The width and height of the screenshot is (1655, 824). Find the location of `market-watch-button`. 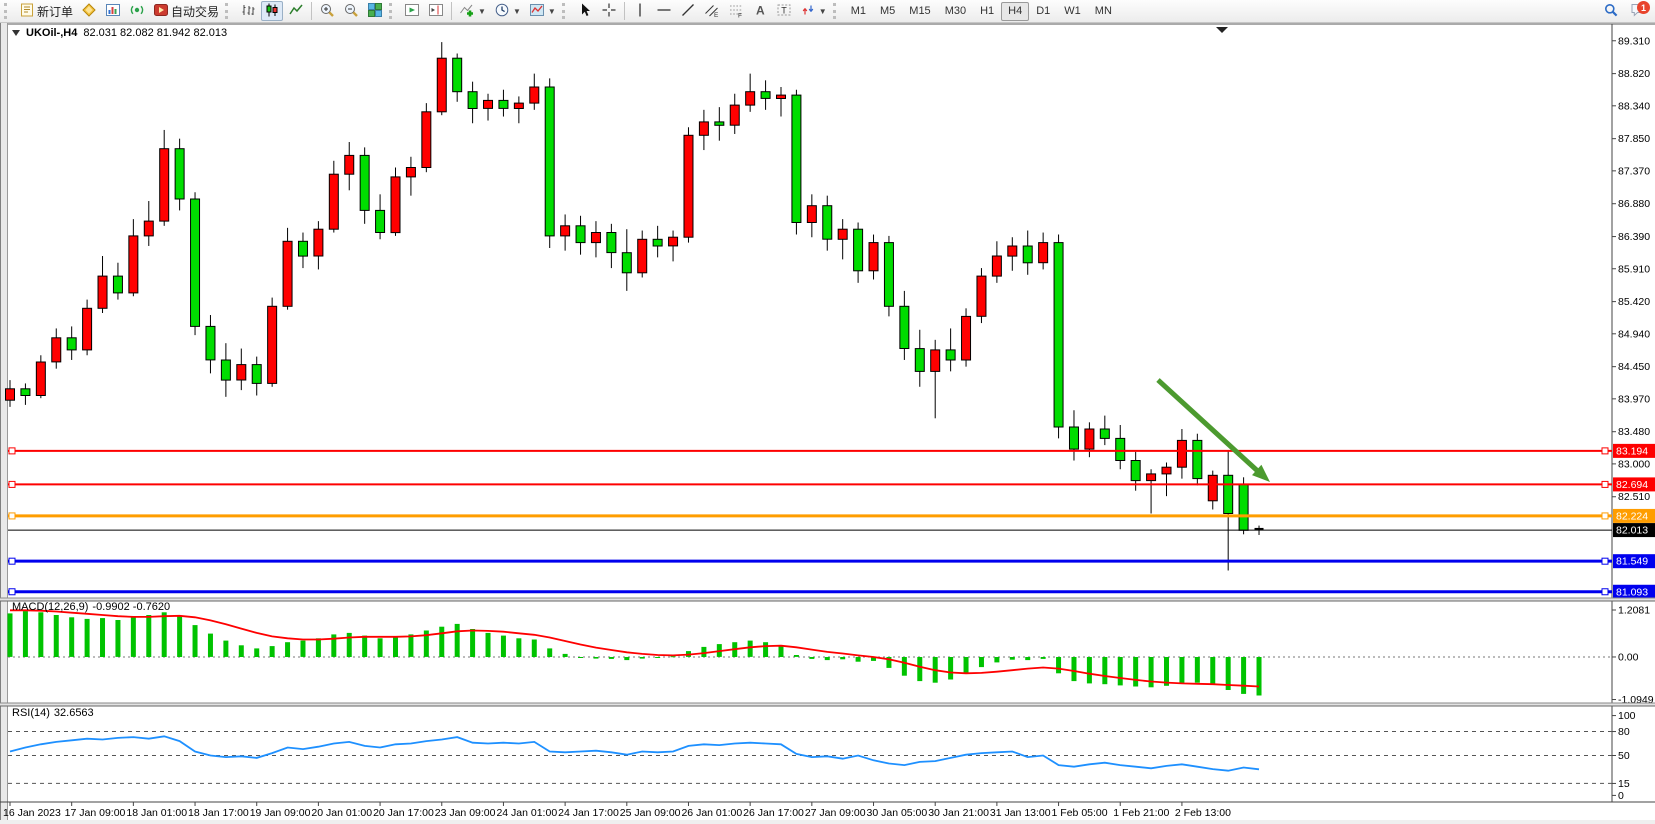

market-watch-button is located at coordinates (89, 11).